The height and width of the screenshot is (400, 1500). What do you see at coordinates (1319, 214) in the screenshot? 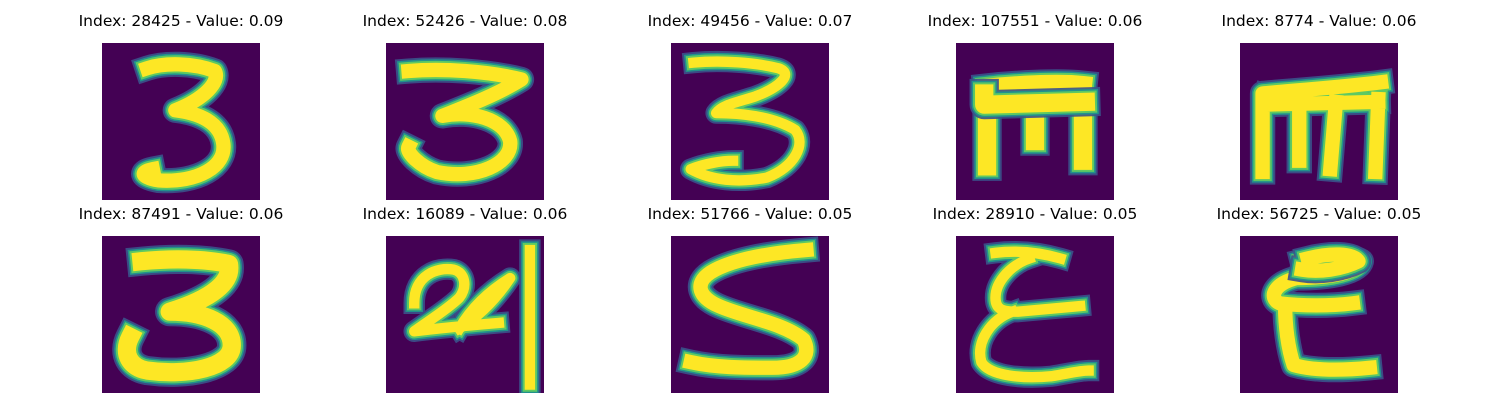
I see `panel-title: Index: 56725 - Value: 0.05` at bounding box center [1319, 214].